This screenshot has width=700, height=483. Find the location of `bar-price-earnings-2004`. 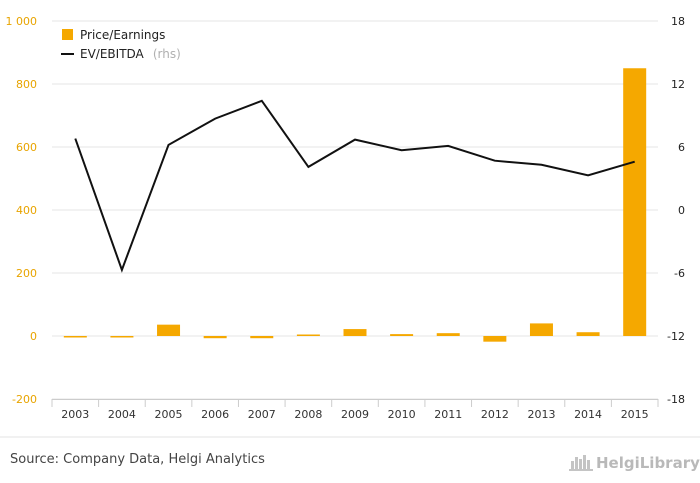

bar-price-earnings-2004 is located at coordinates (122, 337).